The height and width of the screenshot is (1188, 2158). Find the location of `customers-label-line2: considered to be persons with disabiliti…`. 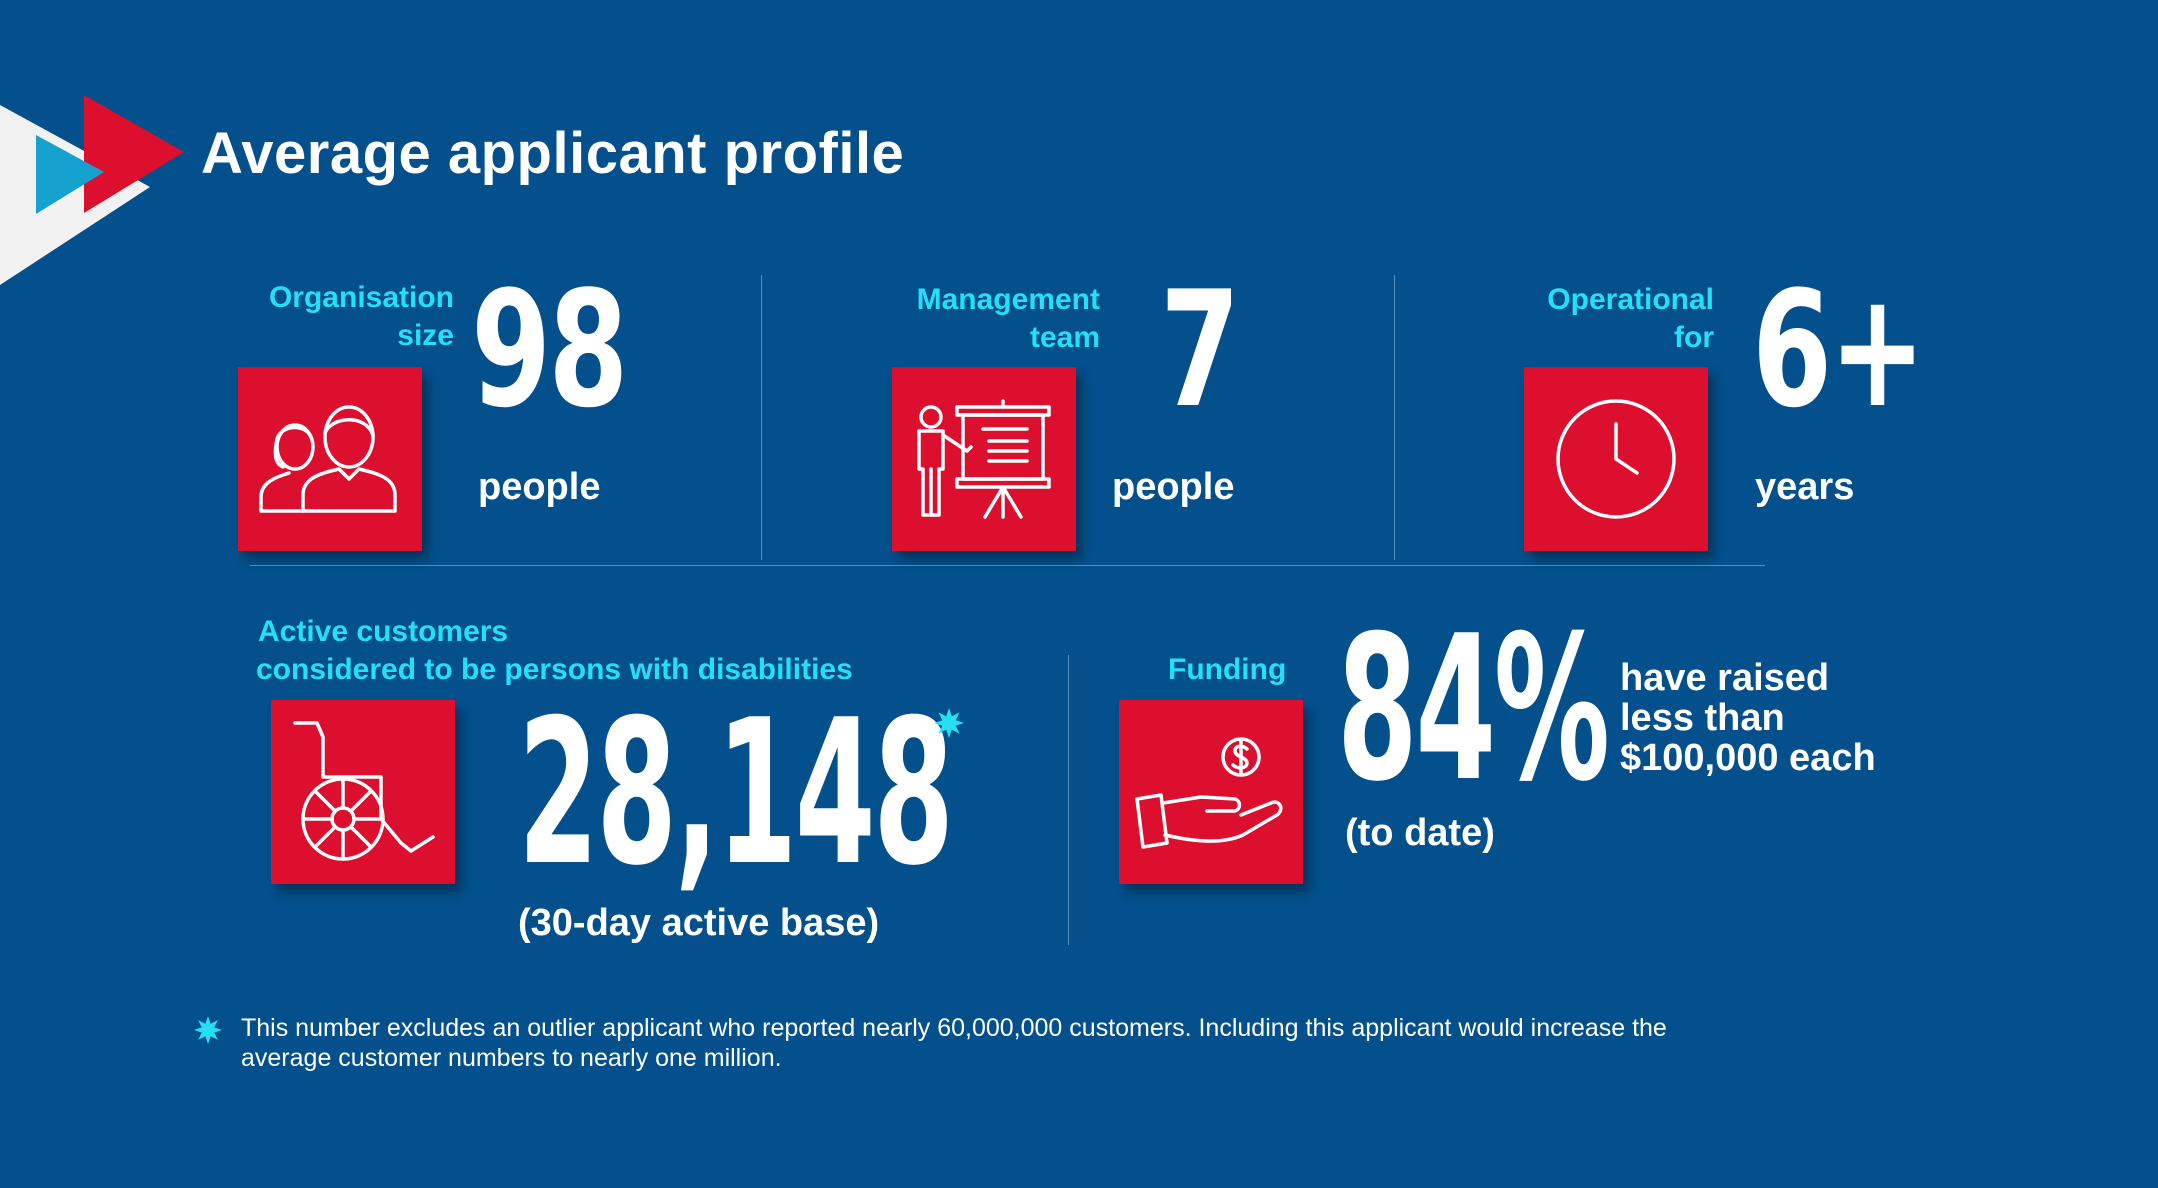

customers-label-line2: considered to be persons with disabiliti… is located at coordinates (554, 669).